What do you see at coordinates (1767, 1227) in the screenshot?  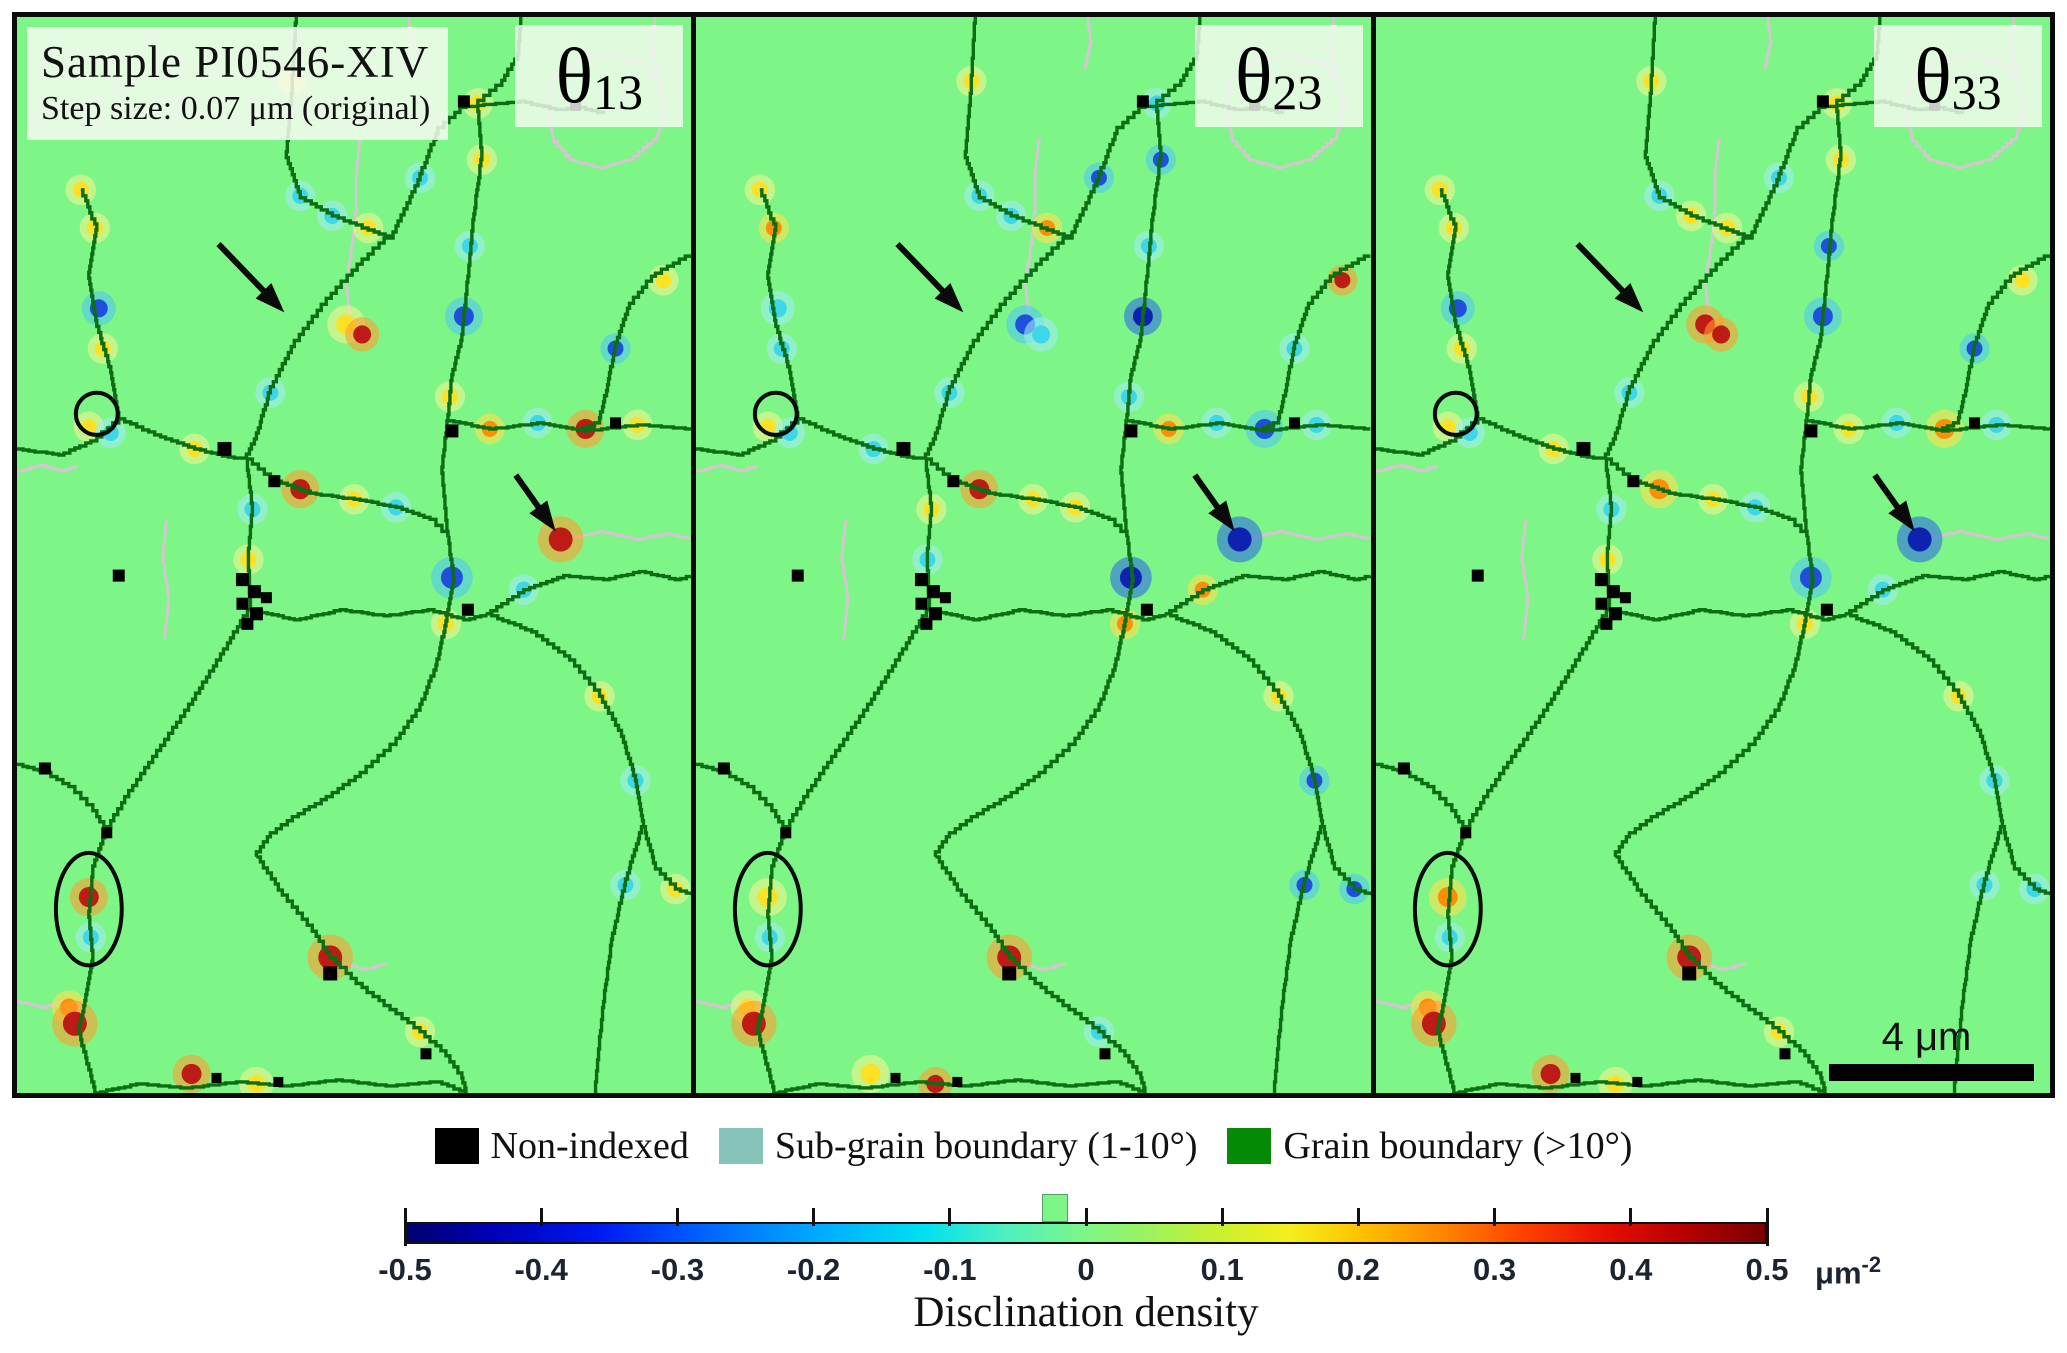 I see `colorbar-tick-0.5` at bounding box center [1767, 1227].